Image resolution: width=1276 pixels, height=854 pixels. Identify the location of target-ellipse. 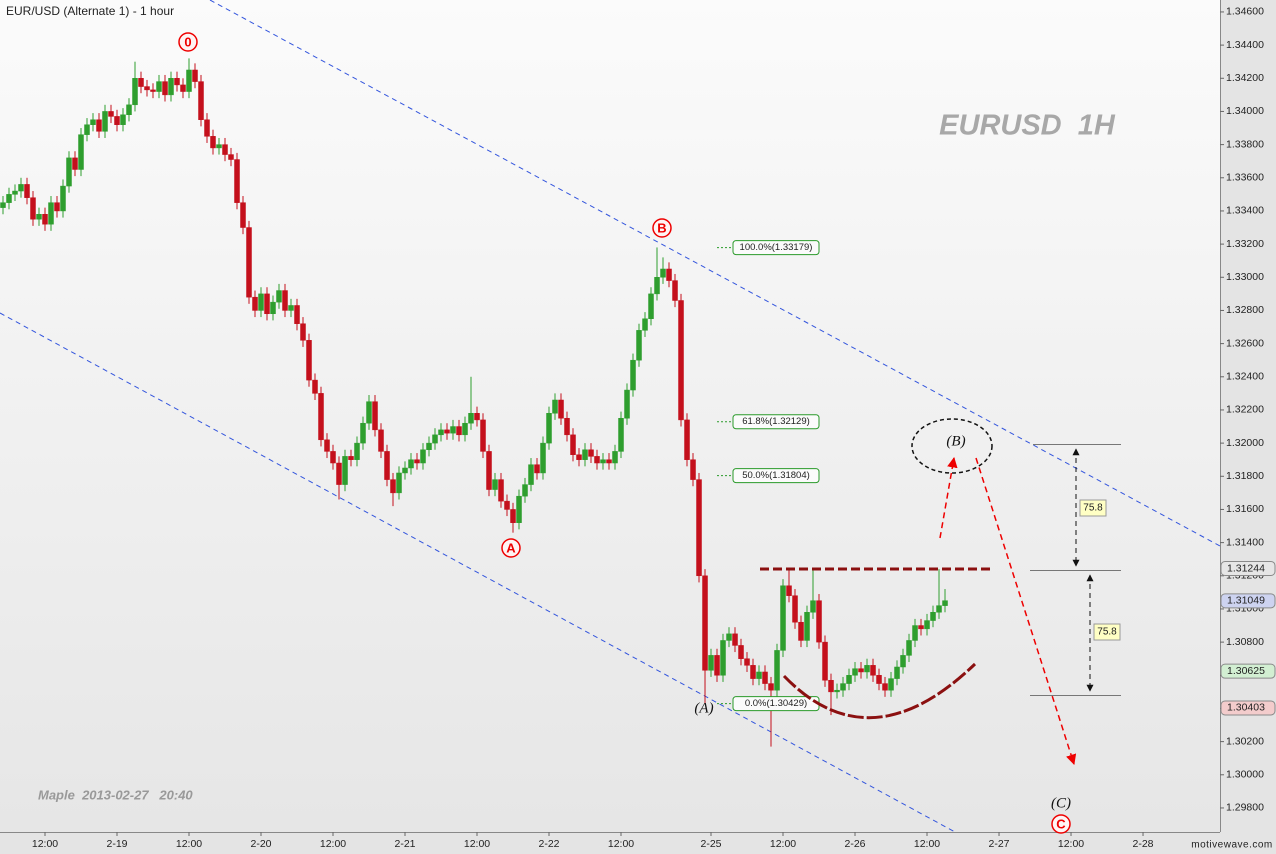
(952, 446).